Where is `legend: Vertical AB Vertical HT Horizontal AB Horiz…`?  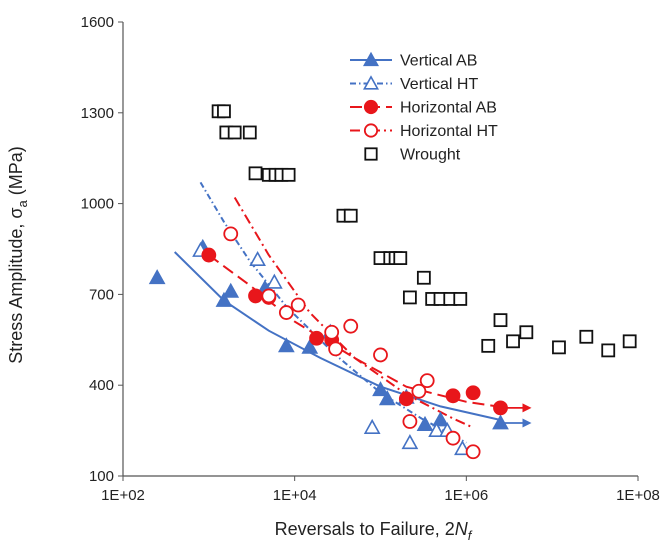
legend: Vertical AB Vertical HT Horizontal AB Horiz… is located at coordinates (424, 107).